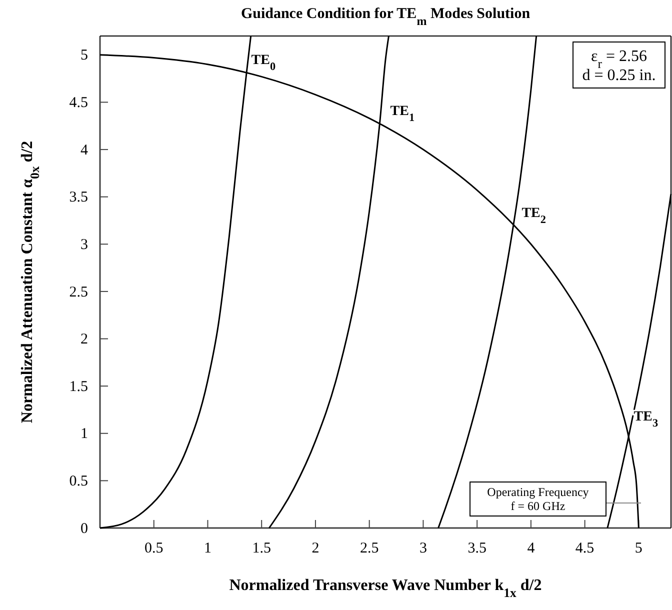  What do you see at coordinates (477, 548) in the screenshot?
I see `x-tick-label: 3.5` at bounding box center [477, 548].